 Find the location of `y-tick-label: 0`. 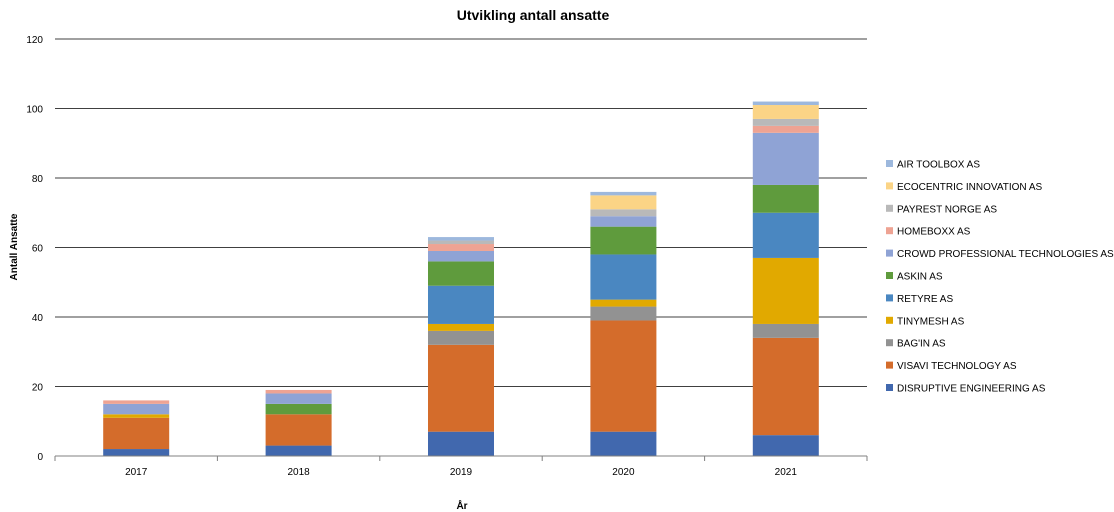

y-tick-label: 0 is located at coordinates (40, 457).